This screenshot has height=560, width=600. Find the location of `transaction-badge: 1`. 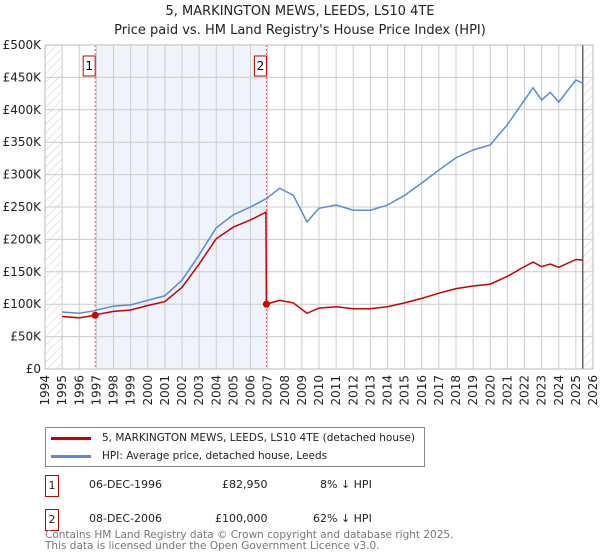

transaction-badge: 1 is located at coordinates (52, 486).